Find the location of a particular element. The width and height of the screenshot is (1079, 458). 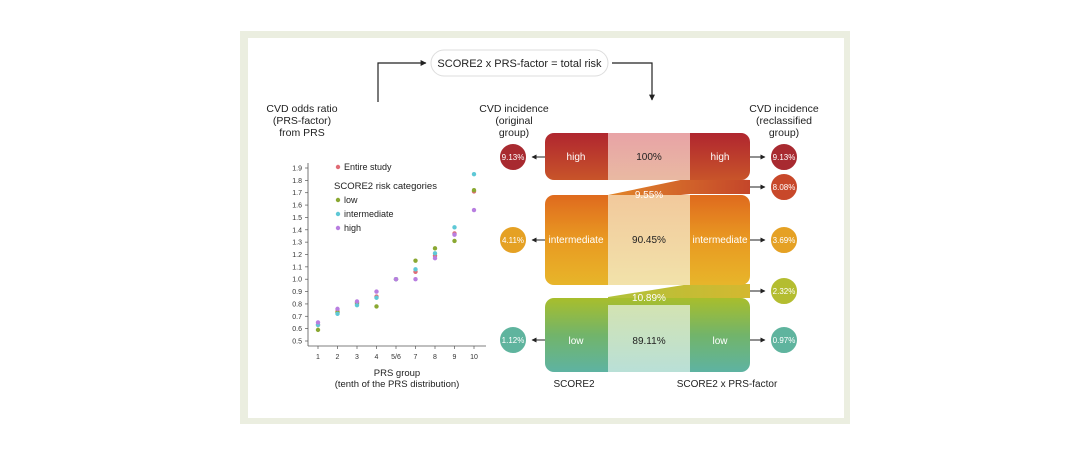

incidence-circle-right-low is located at coordinates (784, 340).